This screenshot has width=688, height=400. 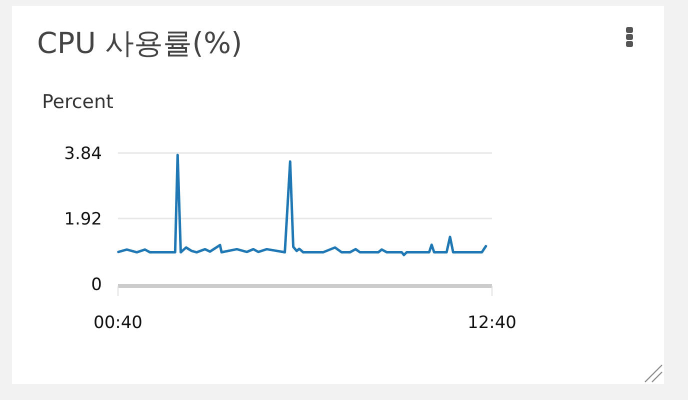 I want to click on y-tick-label: 0, so click(x=96, y=285).